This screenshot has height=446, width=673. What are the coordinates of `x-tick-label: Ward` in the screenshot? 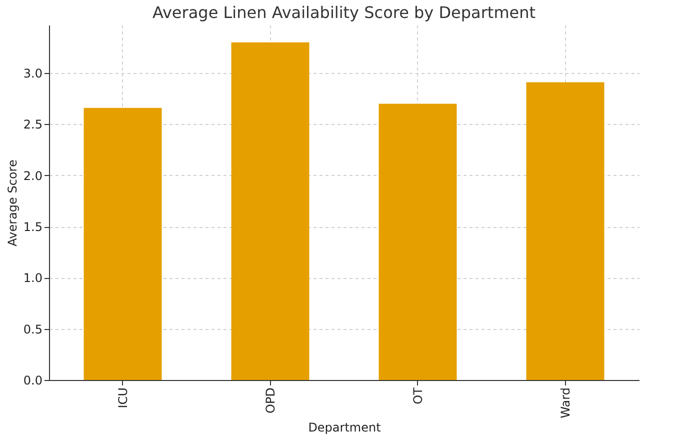 It's located at (565, 403).